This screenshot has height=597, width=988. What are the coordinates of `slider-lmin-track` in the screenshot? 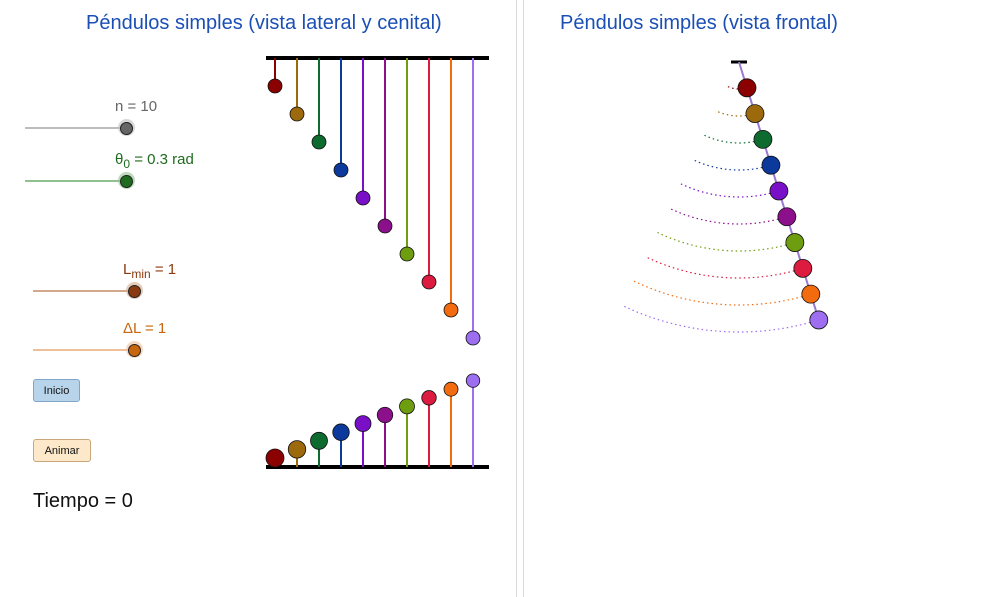 It's located at (83, 291).